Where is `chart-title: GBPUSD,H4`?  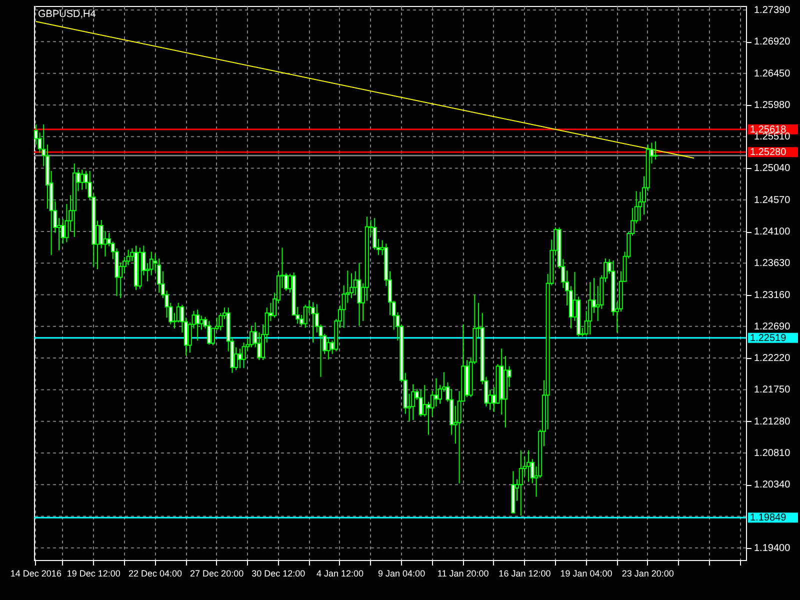 chart-title: GBPUSD,H4 is located at coordinates (67, 14).